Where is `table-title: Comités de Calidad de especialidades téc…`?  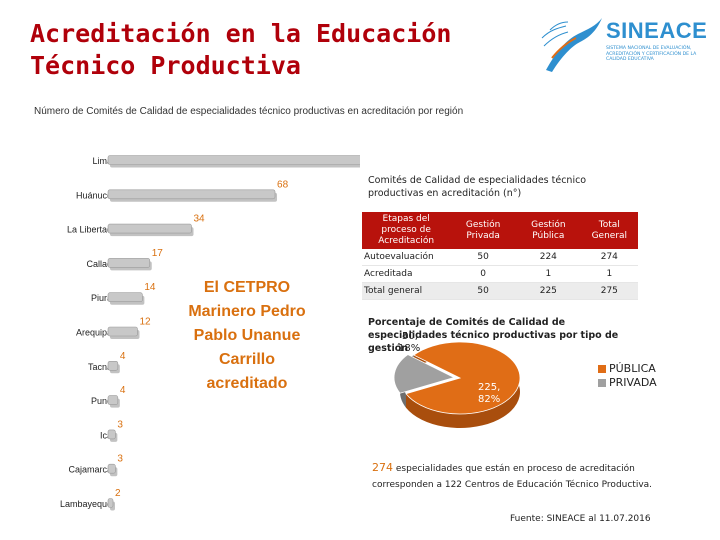
table-title: Comités de Calidad de especialidades téc… is located at coordinates (477, 187).